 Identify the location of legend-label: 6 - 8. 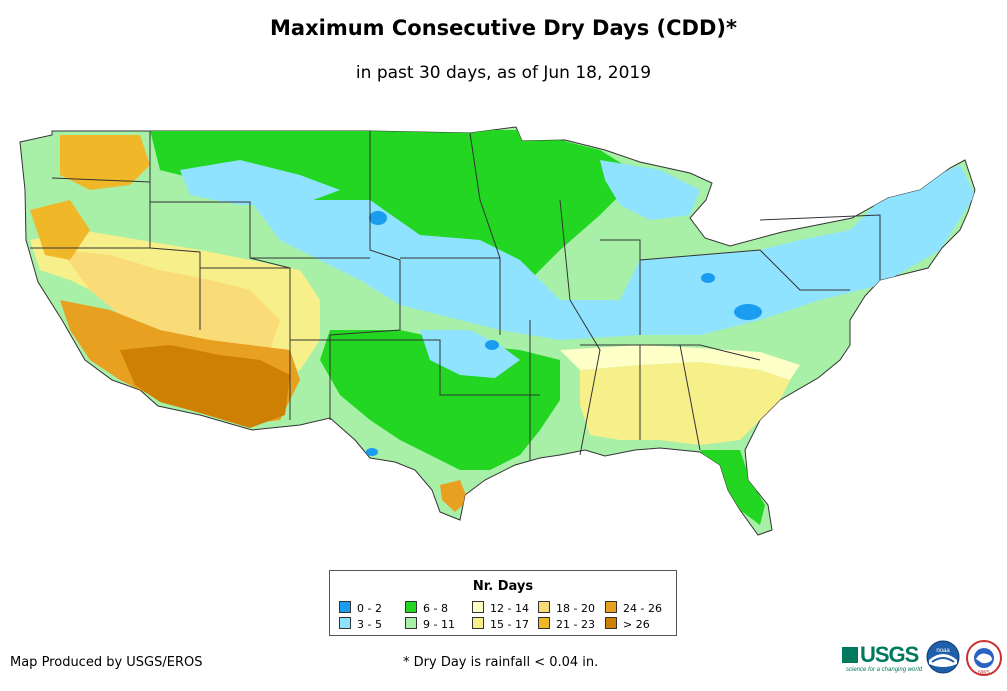
(435, 608).